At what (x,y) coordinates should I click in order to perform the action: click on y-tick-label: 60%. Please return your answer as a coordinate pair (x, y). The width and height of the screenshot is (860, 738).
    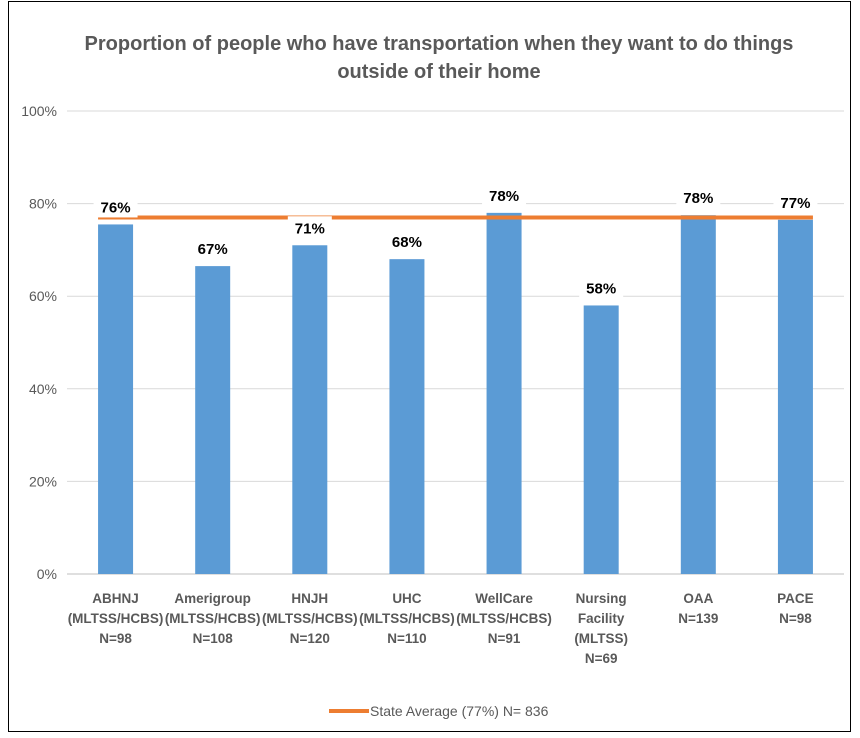
    Looking at the image, I should click on (43, 296).